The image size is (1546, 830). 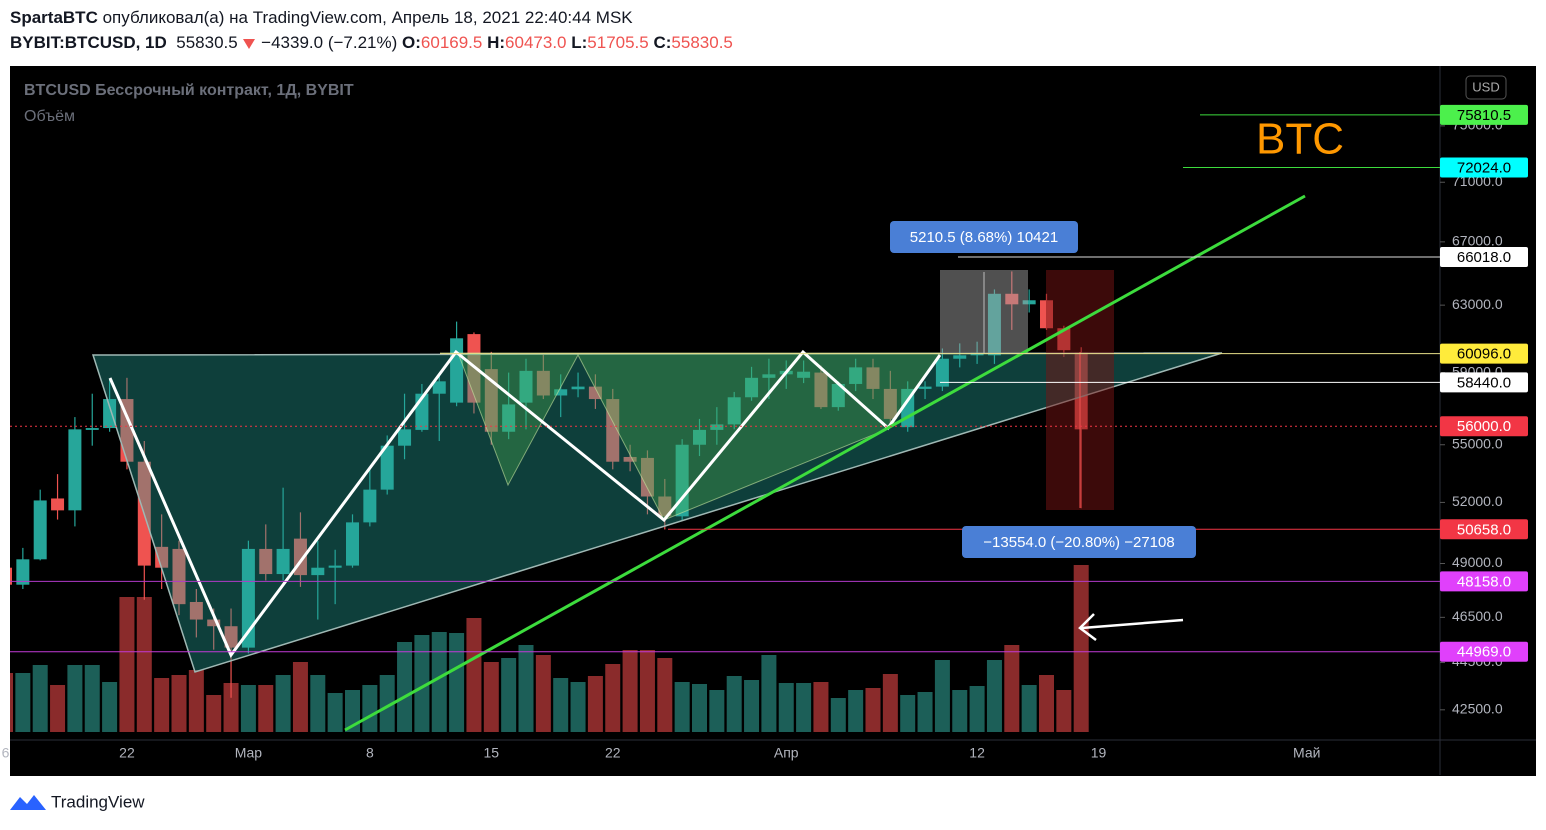 I want to click on y-tick-label: 46500.0, so click(x=1477, y=616).